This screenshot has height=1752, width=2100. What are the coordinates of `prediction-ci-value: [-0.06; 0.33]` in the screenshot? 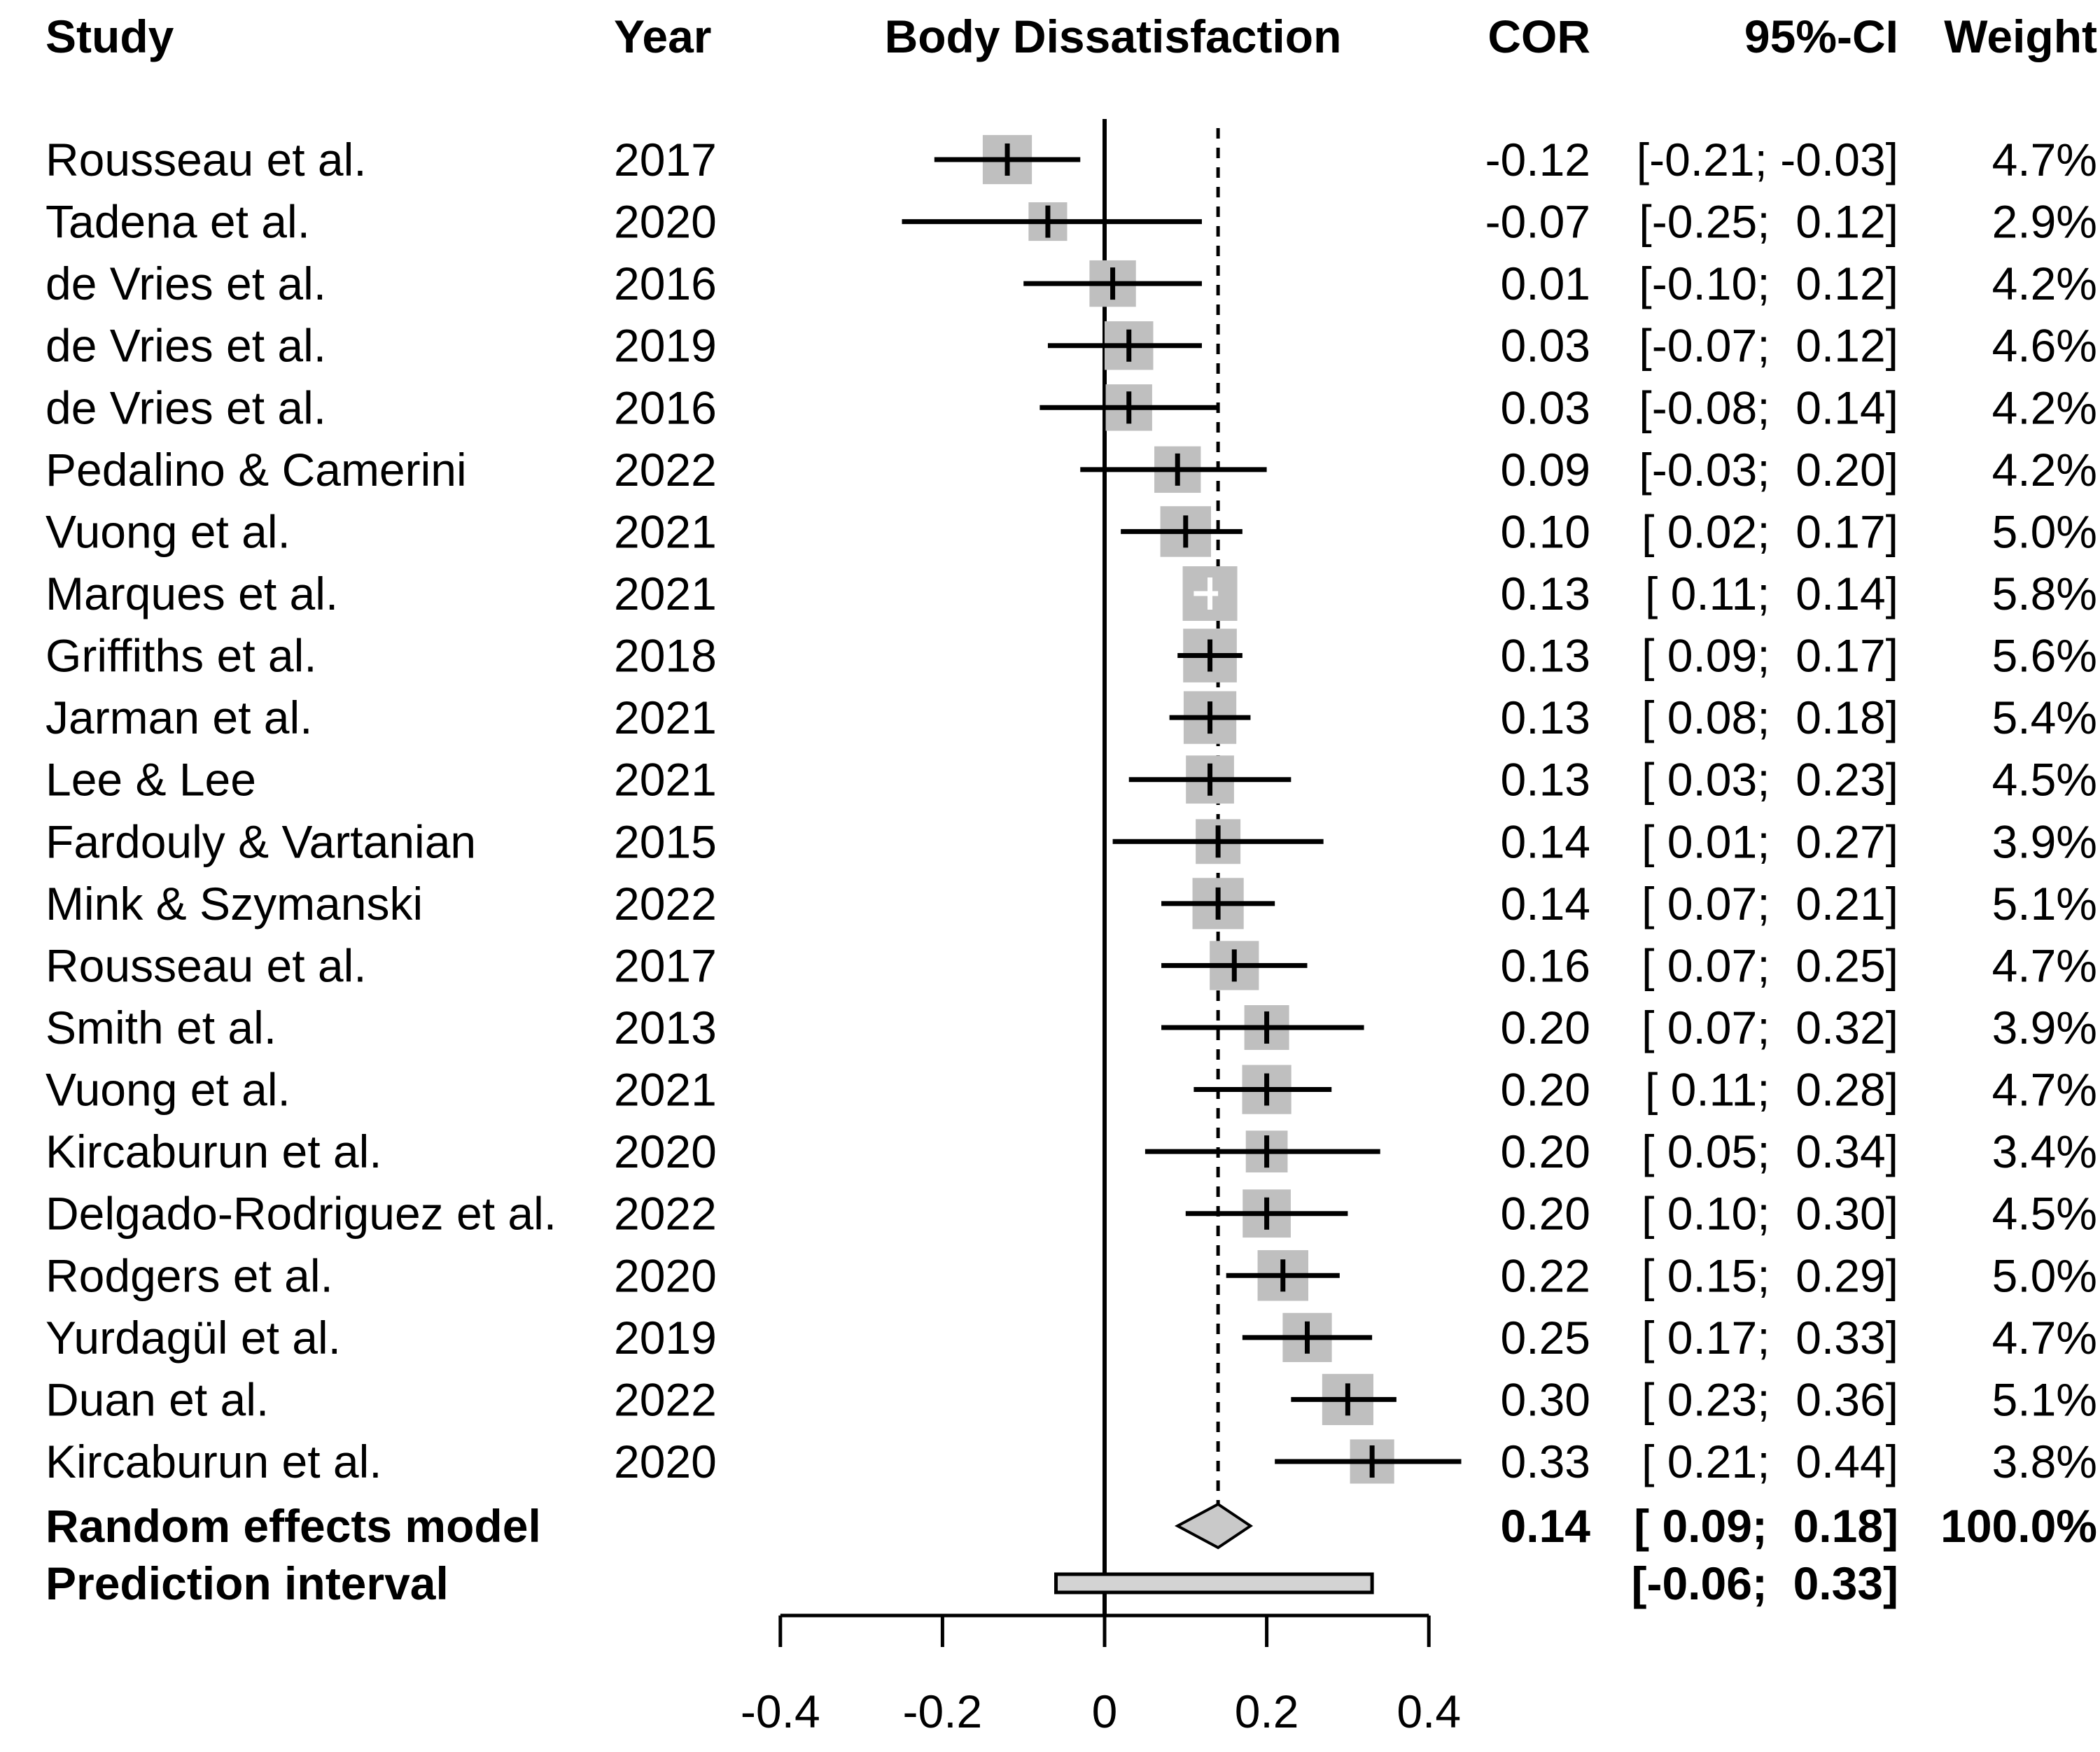 It's located at (1765, 1583).